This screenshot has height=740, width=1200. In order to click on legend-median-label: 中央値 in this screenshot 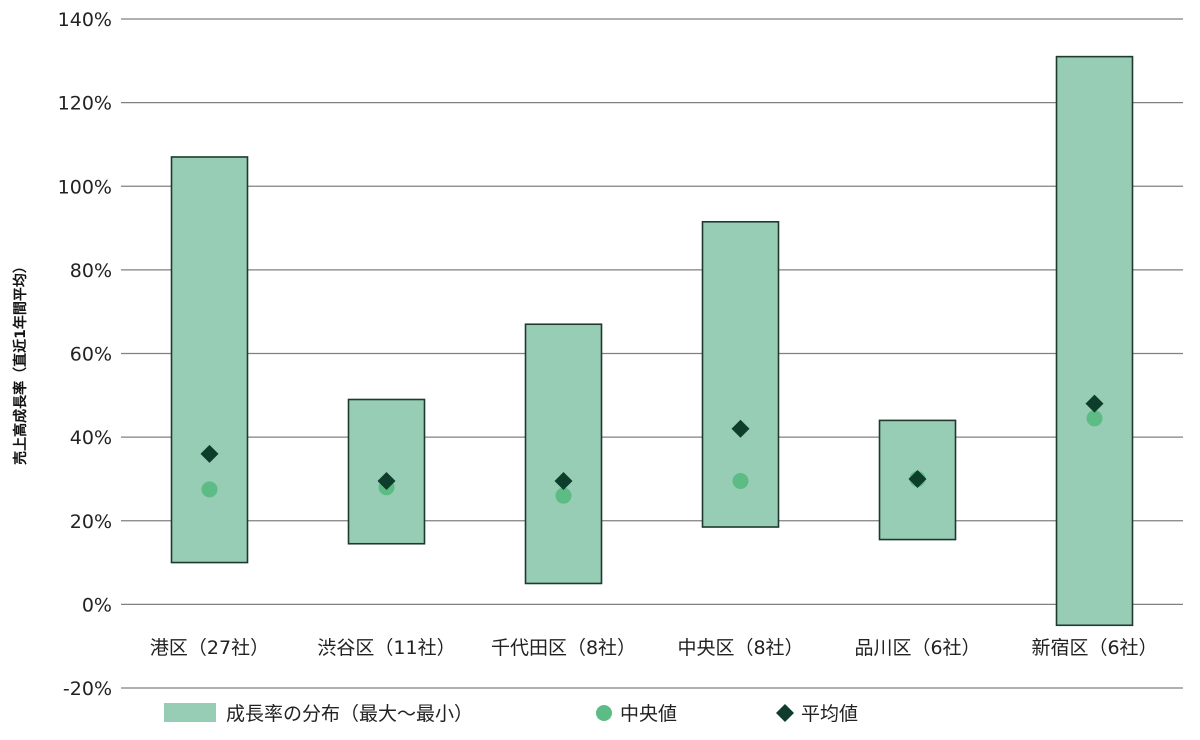, I will do `click(648, 714)`.